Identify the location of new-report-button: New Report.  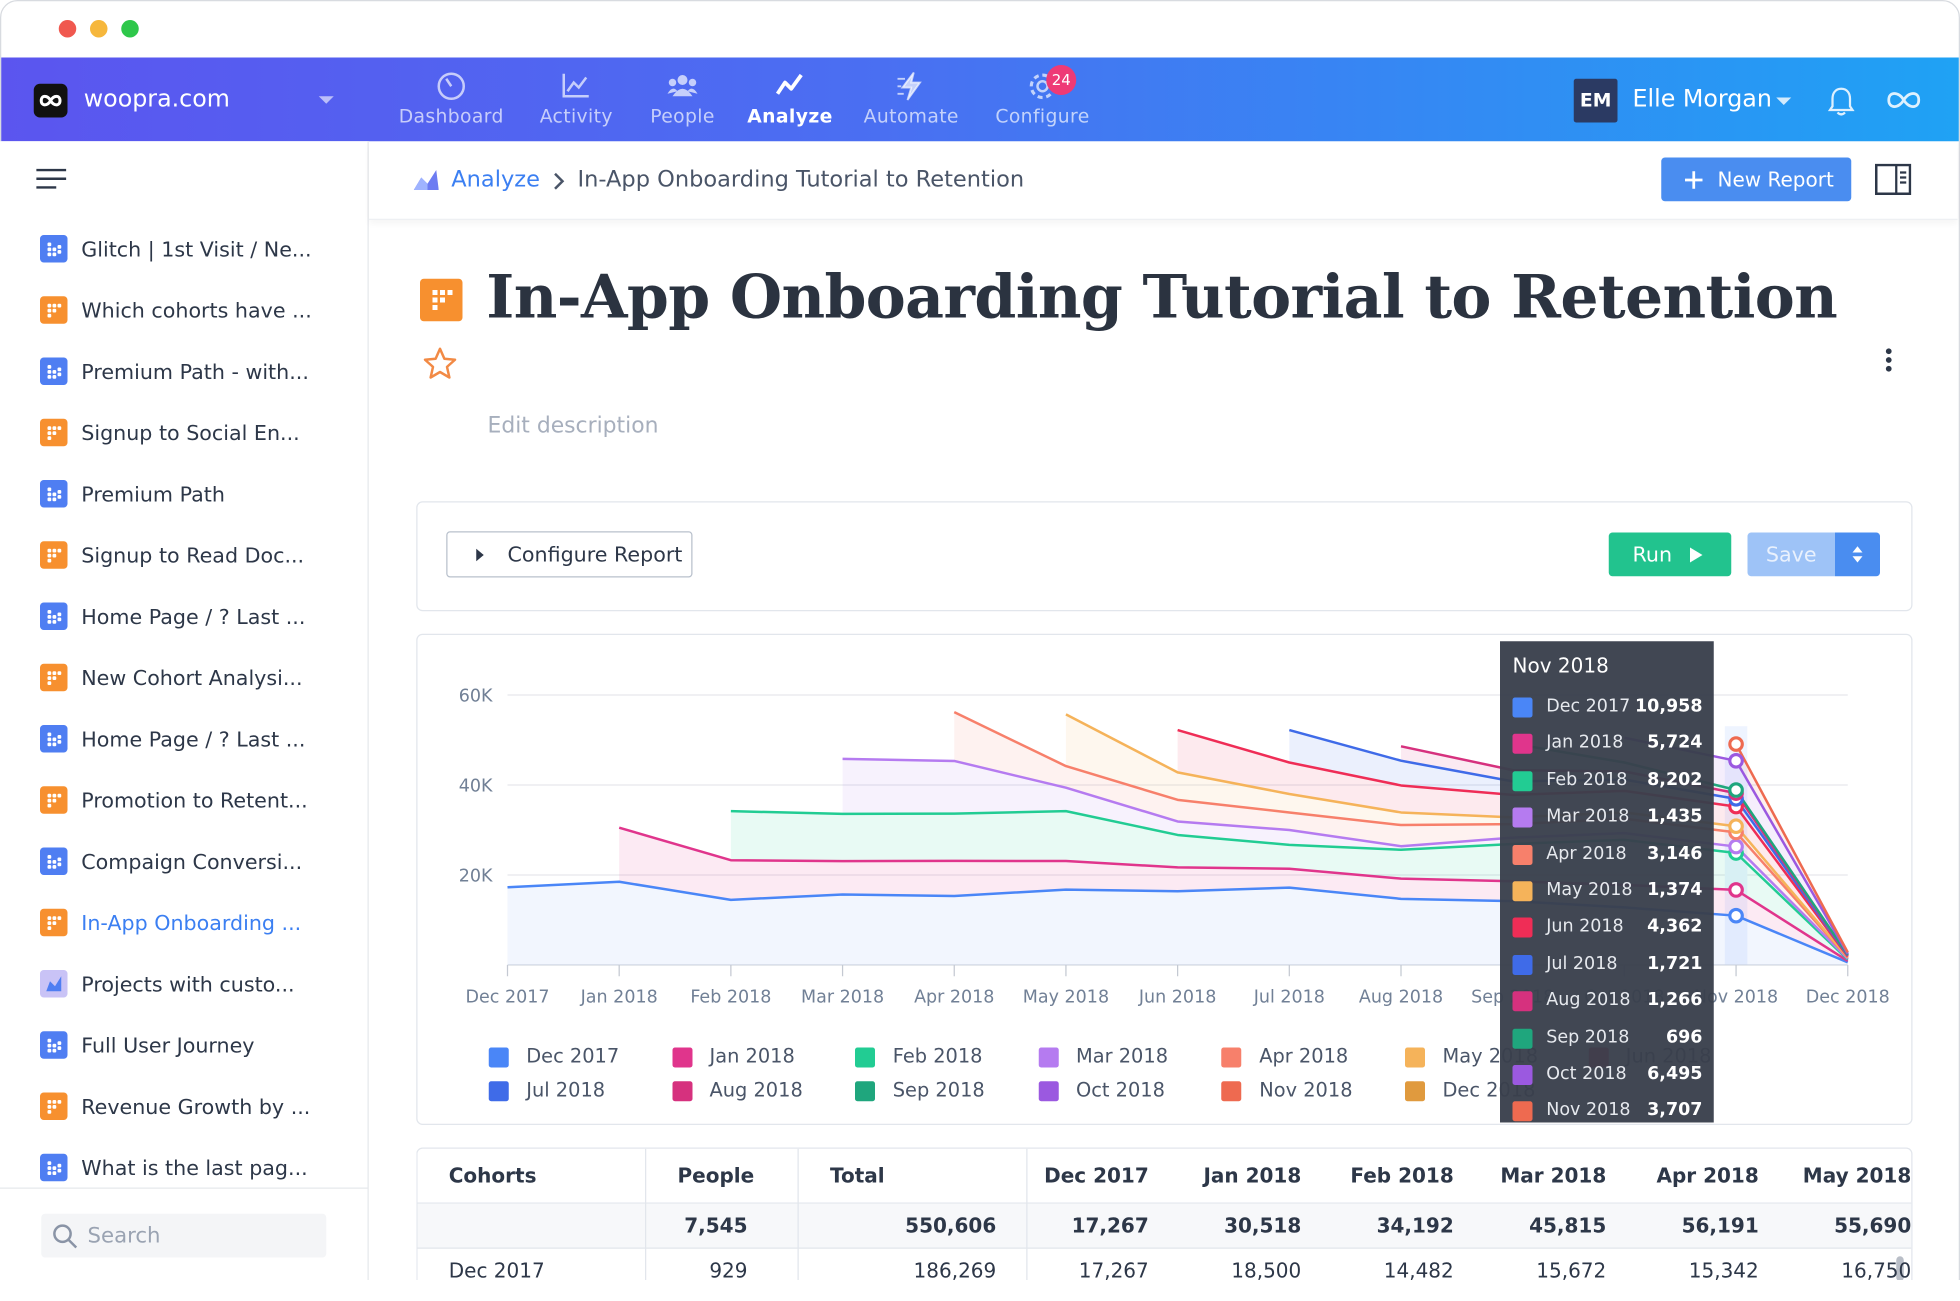
(1756, 179).